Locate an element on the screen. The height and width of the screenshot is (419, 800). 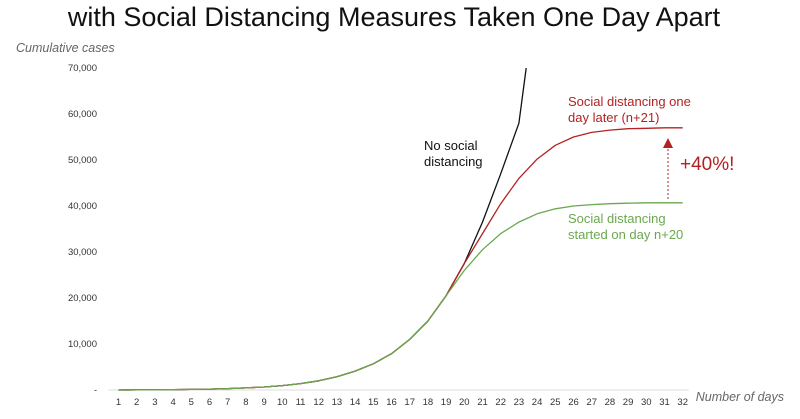
x-tick-label: 9 is located at coordinates (263, 402).